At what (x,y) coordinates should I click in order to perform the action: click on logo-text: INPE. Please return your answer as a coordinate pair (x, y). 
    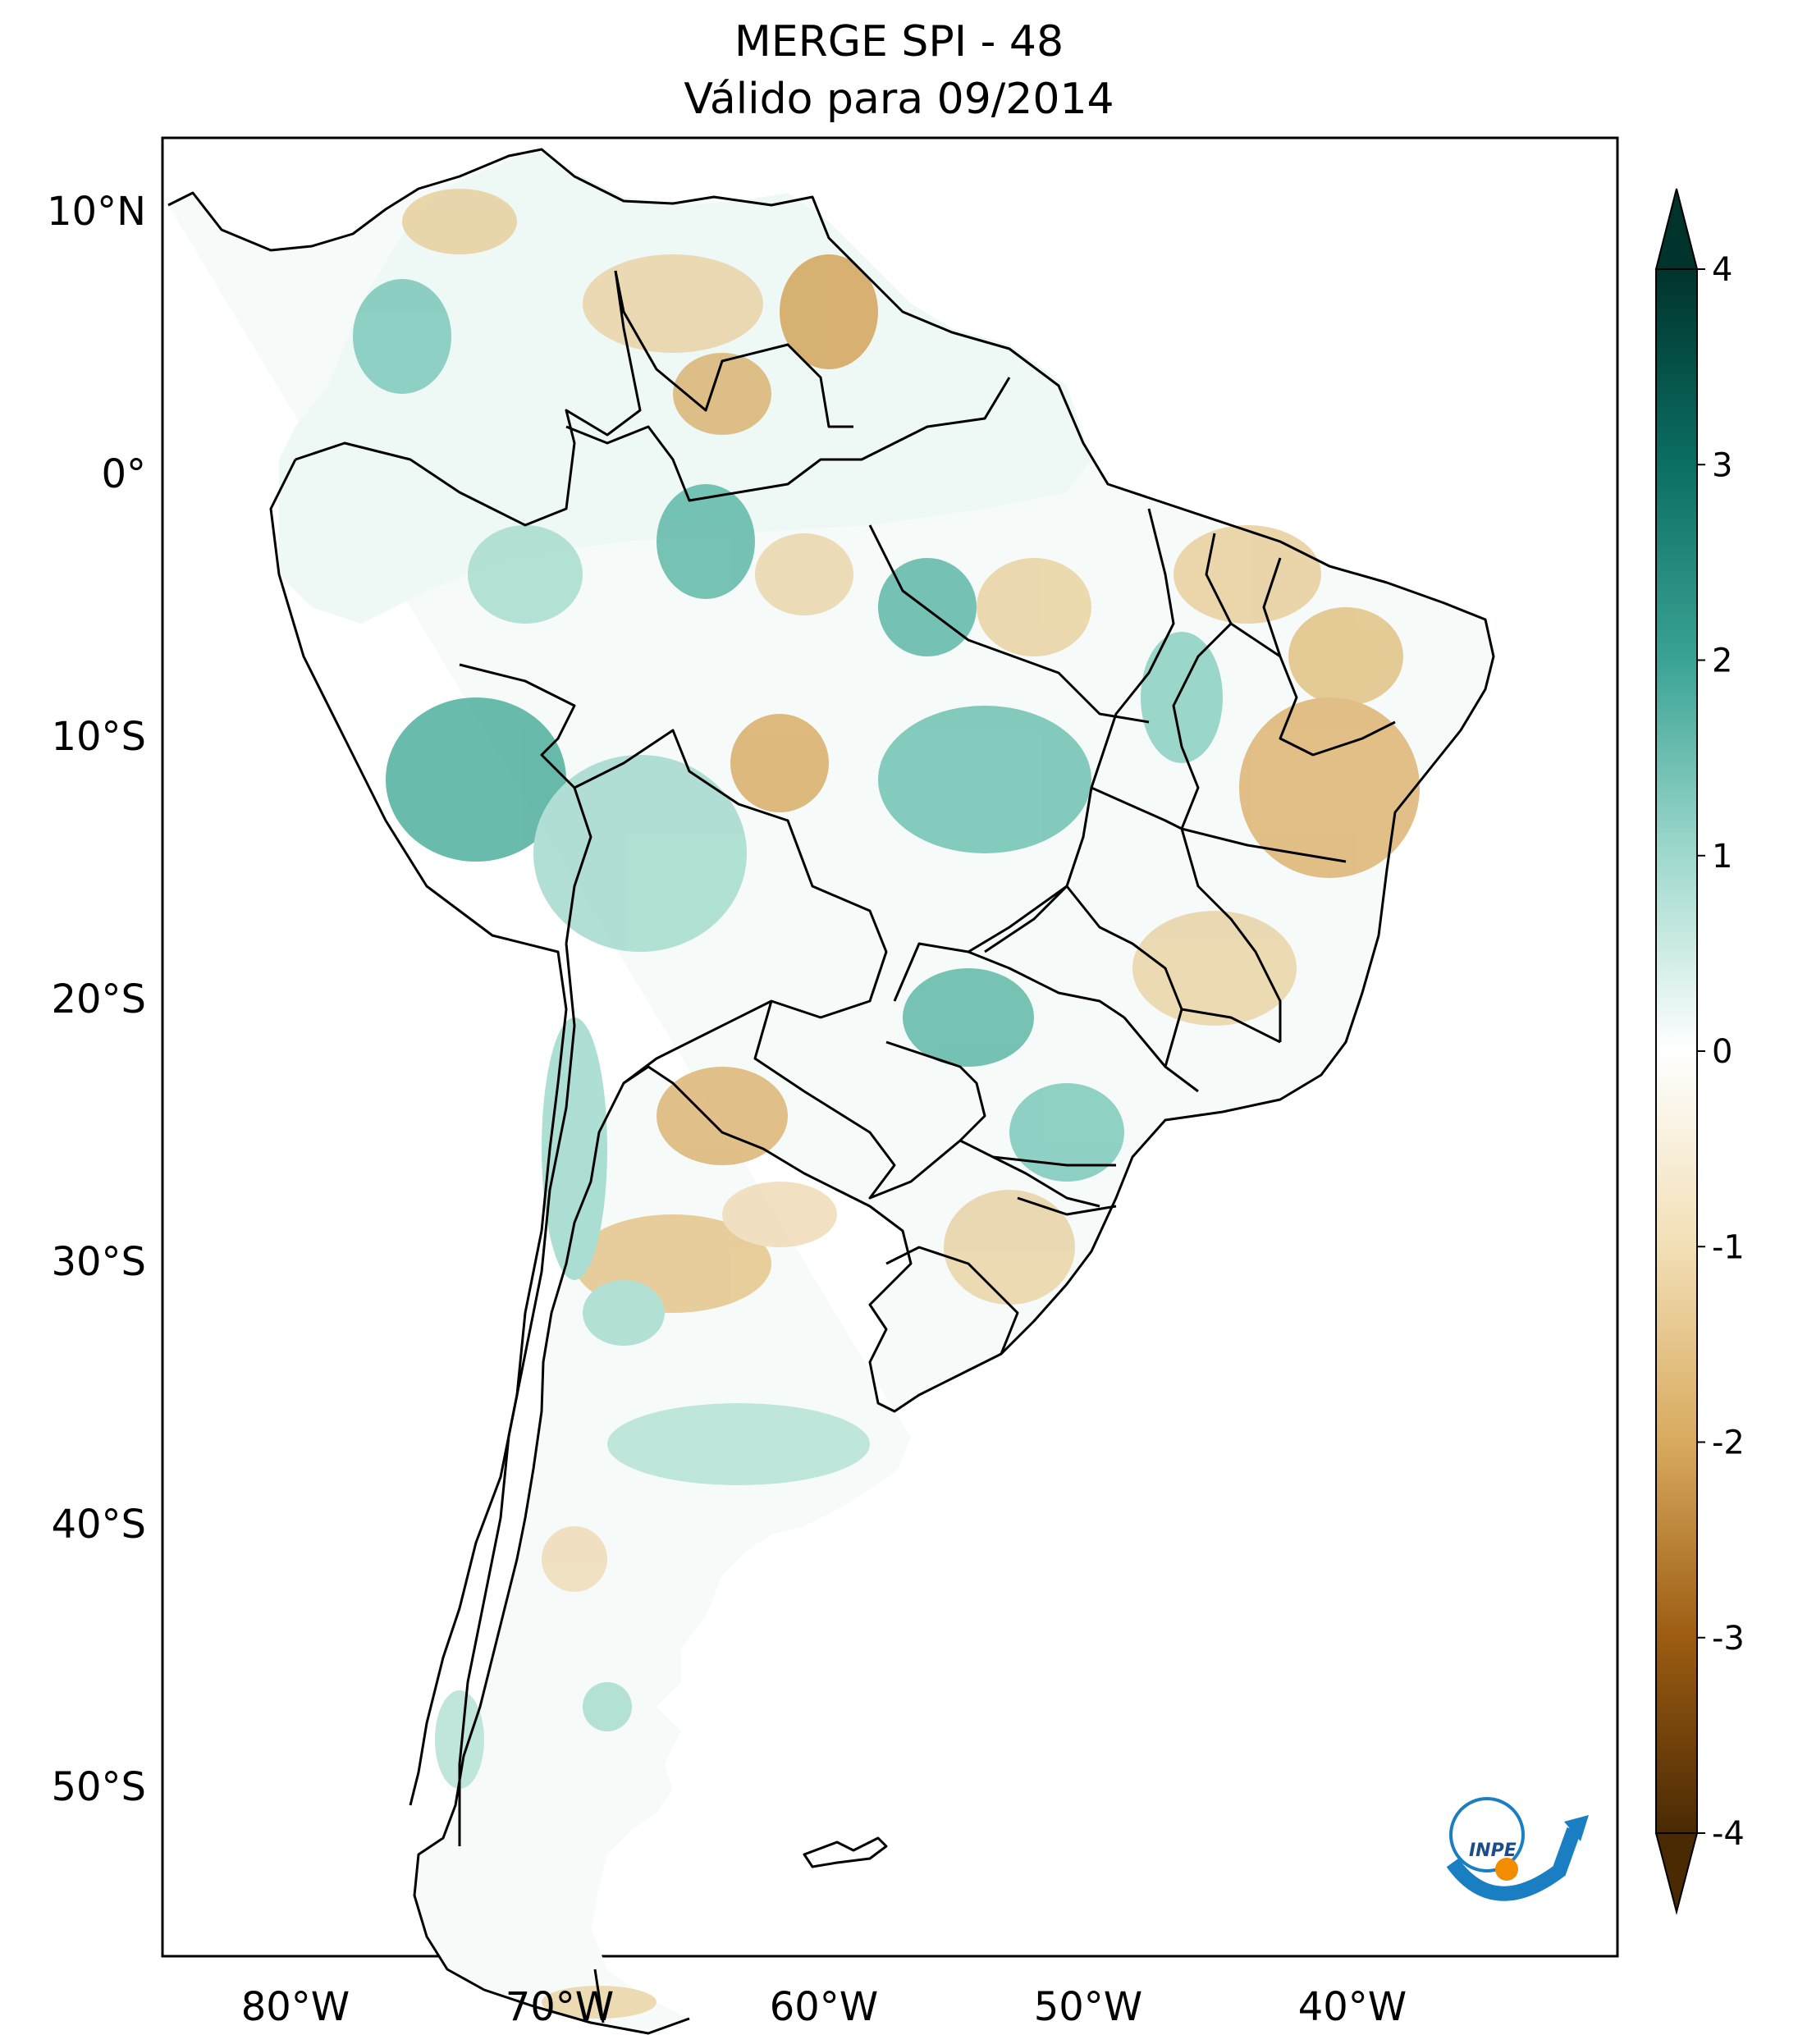
    Looking at the image, I should click on (1493, 1851).